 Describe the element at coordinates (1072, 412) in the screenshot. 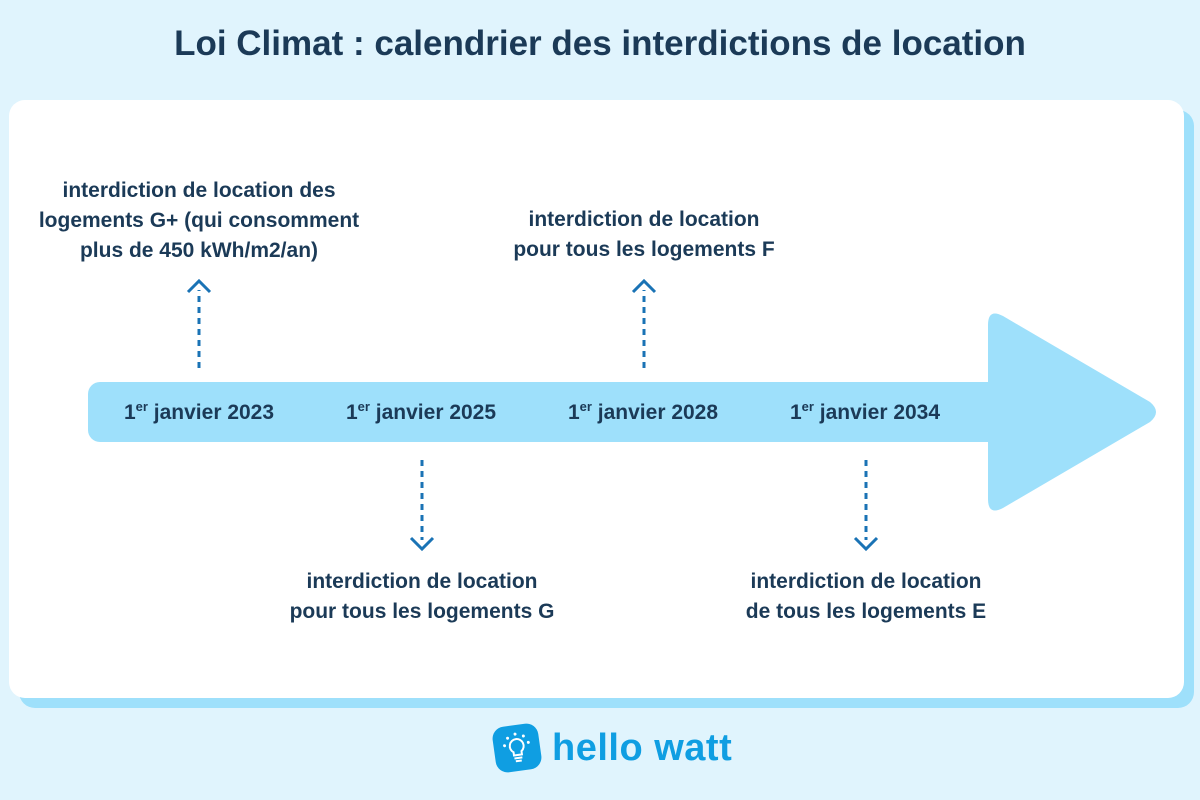

I see `timeline-arrowhead` at that location.